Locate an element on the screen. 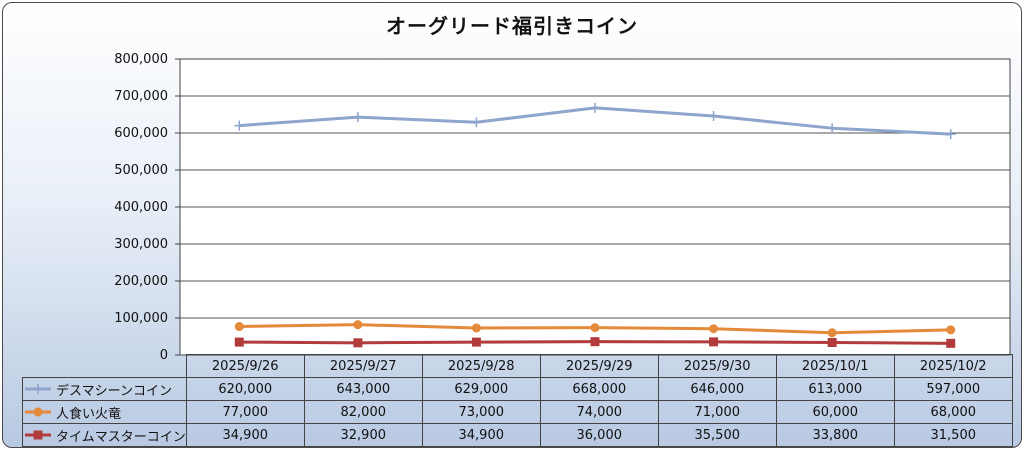 This screenshot has height=450, width=1024. data-label: 31,500 is located at coordinates (953, 435).